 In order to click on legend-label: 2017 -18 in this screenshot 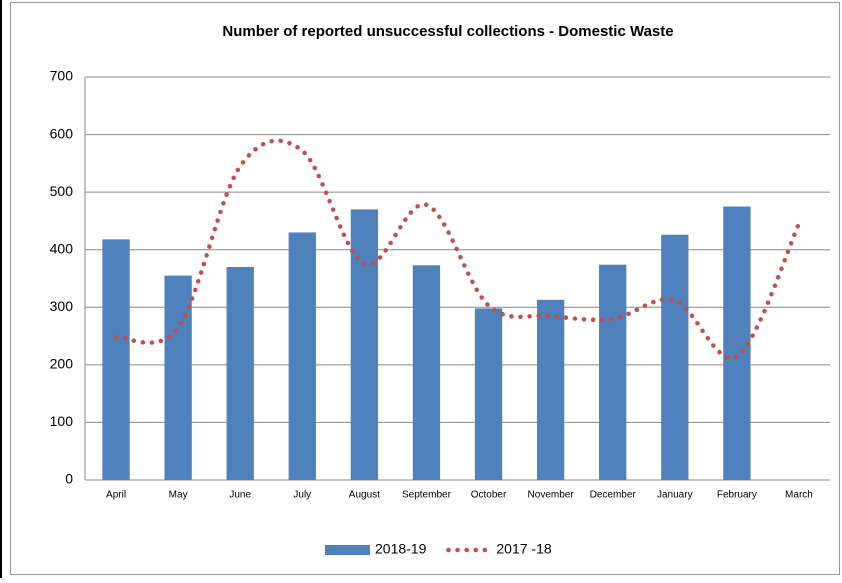, I will do `click(523, 549)`.